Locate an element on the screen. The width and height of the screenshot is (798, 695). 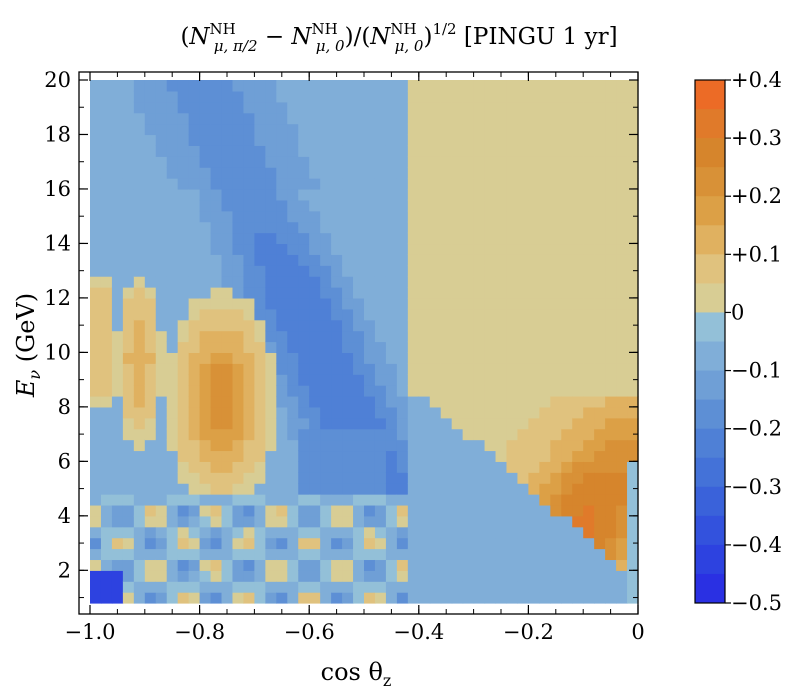
colorbar-tick-label: 0 is located at coordinates (737, 312).